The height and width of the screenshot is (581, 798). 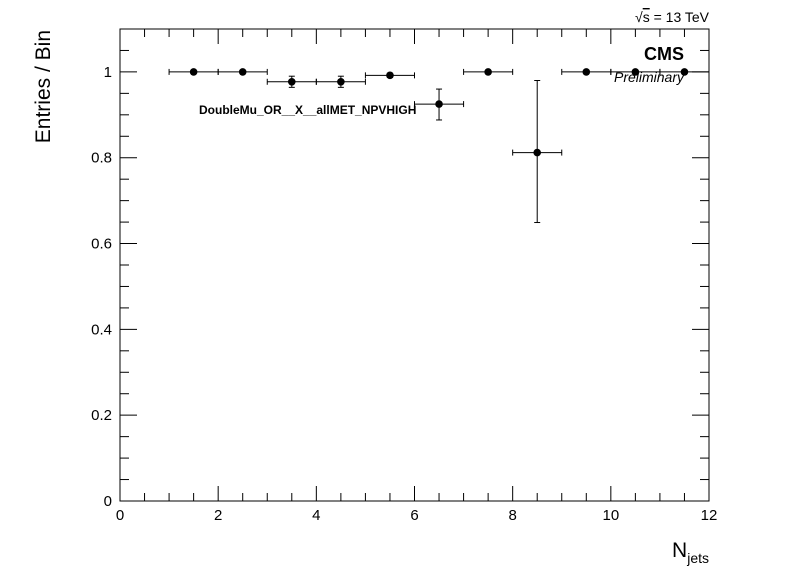 What do you see at coordinates (101, 329) in the screenshot?
I see `y-tick-label: 0.4` at bounding box center [101, 329].